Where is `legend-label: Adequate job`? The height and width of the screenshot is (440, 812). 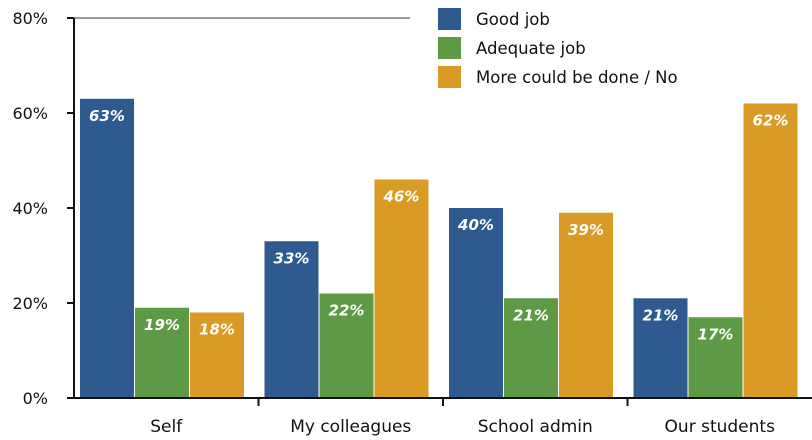
legend-label: Adequate job is located at coordinates (531, 48).